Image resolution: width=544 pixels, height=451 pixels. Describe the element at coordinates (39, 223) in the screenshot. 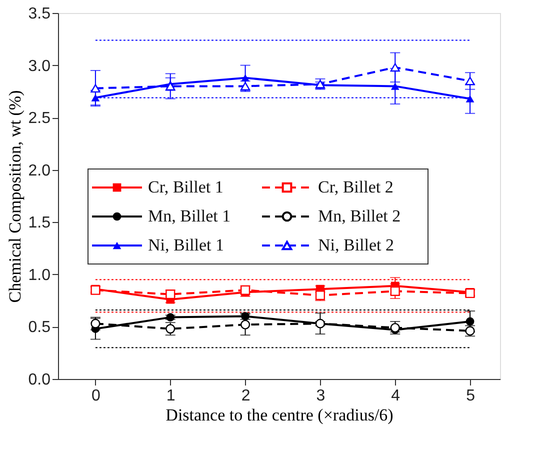

I see `y-tick-label: 1.5` at that location.